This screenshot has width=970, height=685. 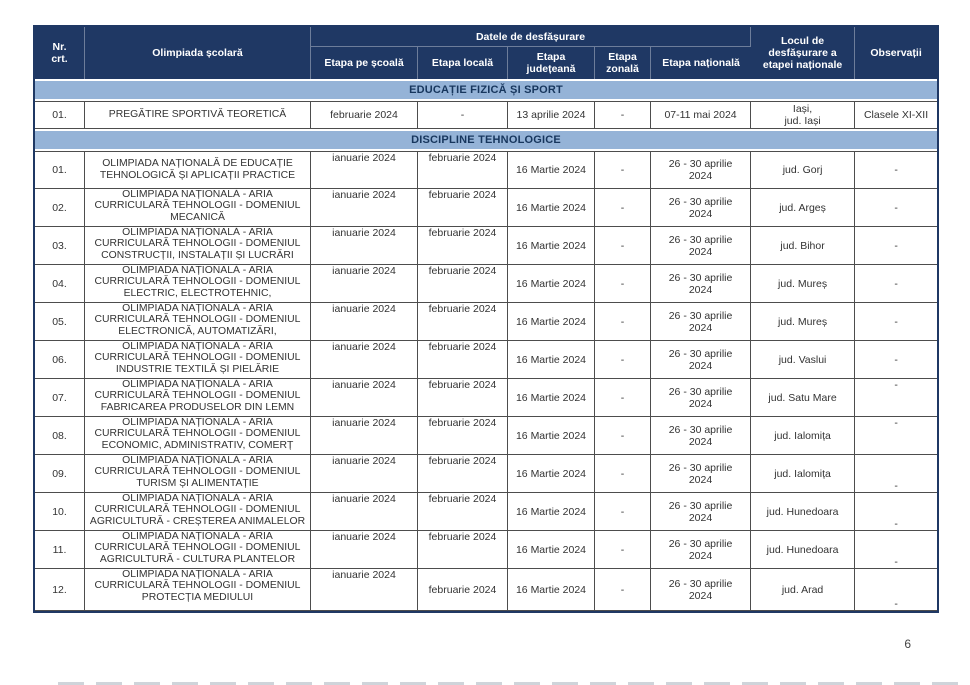 I want to click on col-header-olimpiada: Olimpiada școlară, so click(x=198, y=53).